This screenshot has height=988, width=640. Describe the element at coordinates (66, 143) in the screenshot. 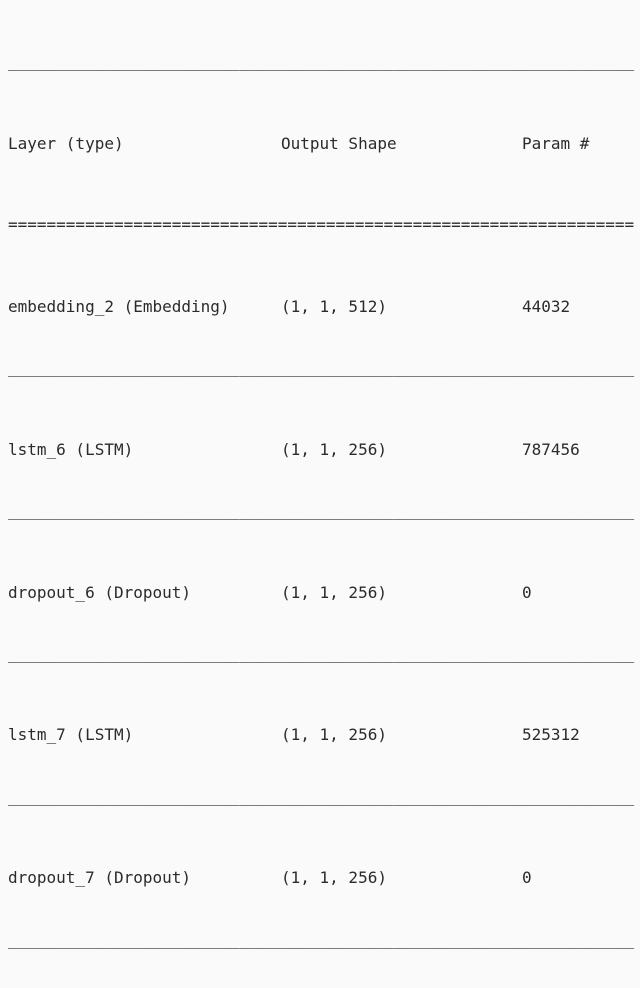

I see `header-layer-type: Layer (type)` at that location.